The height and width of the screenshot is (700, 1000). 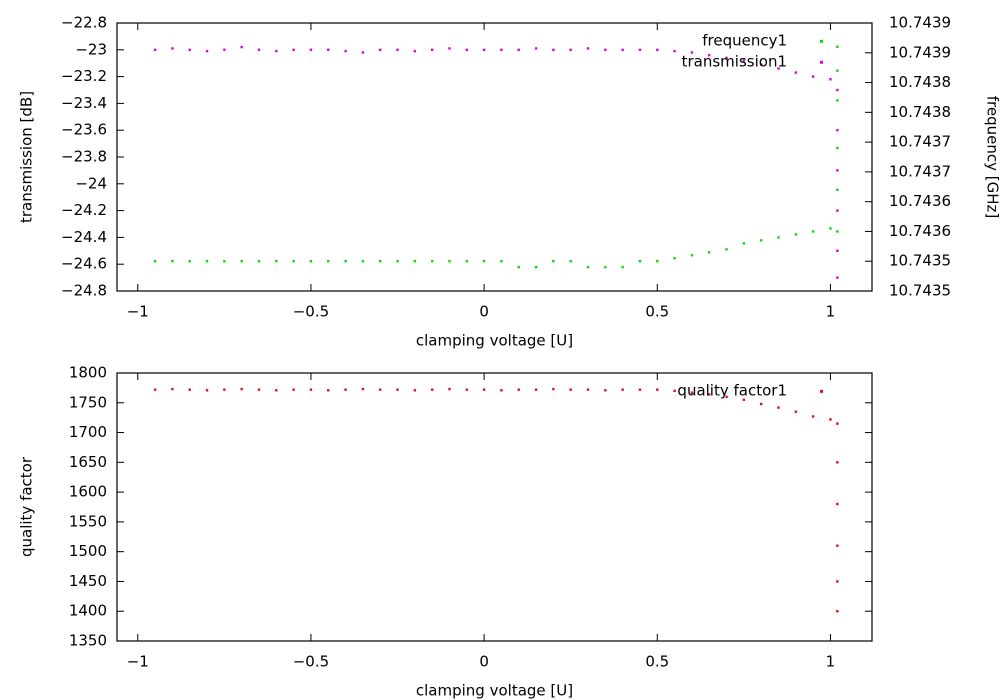 I want to click on x-tick-label: 0, so click(x=484, y=662).